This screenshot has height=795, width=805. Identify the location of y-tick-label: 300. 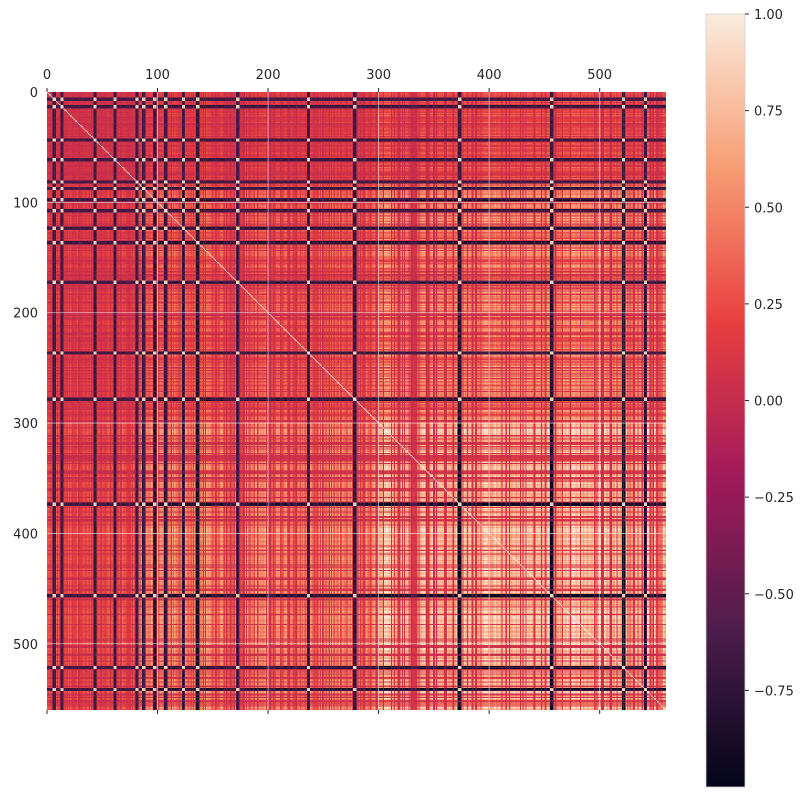
(25, 424).